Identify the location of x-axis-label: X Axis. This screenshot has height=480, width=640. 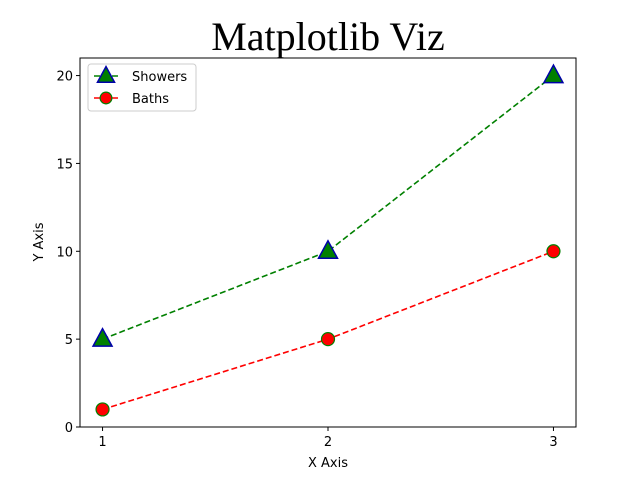
(328, 463).